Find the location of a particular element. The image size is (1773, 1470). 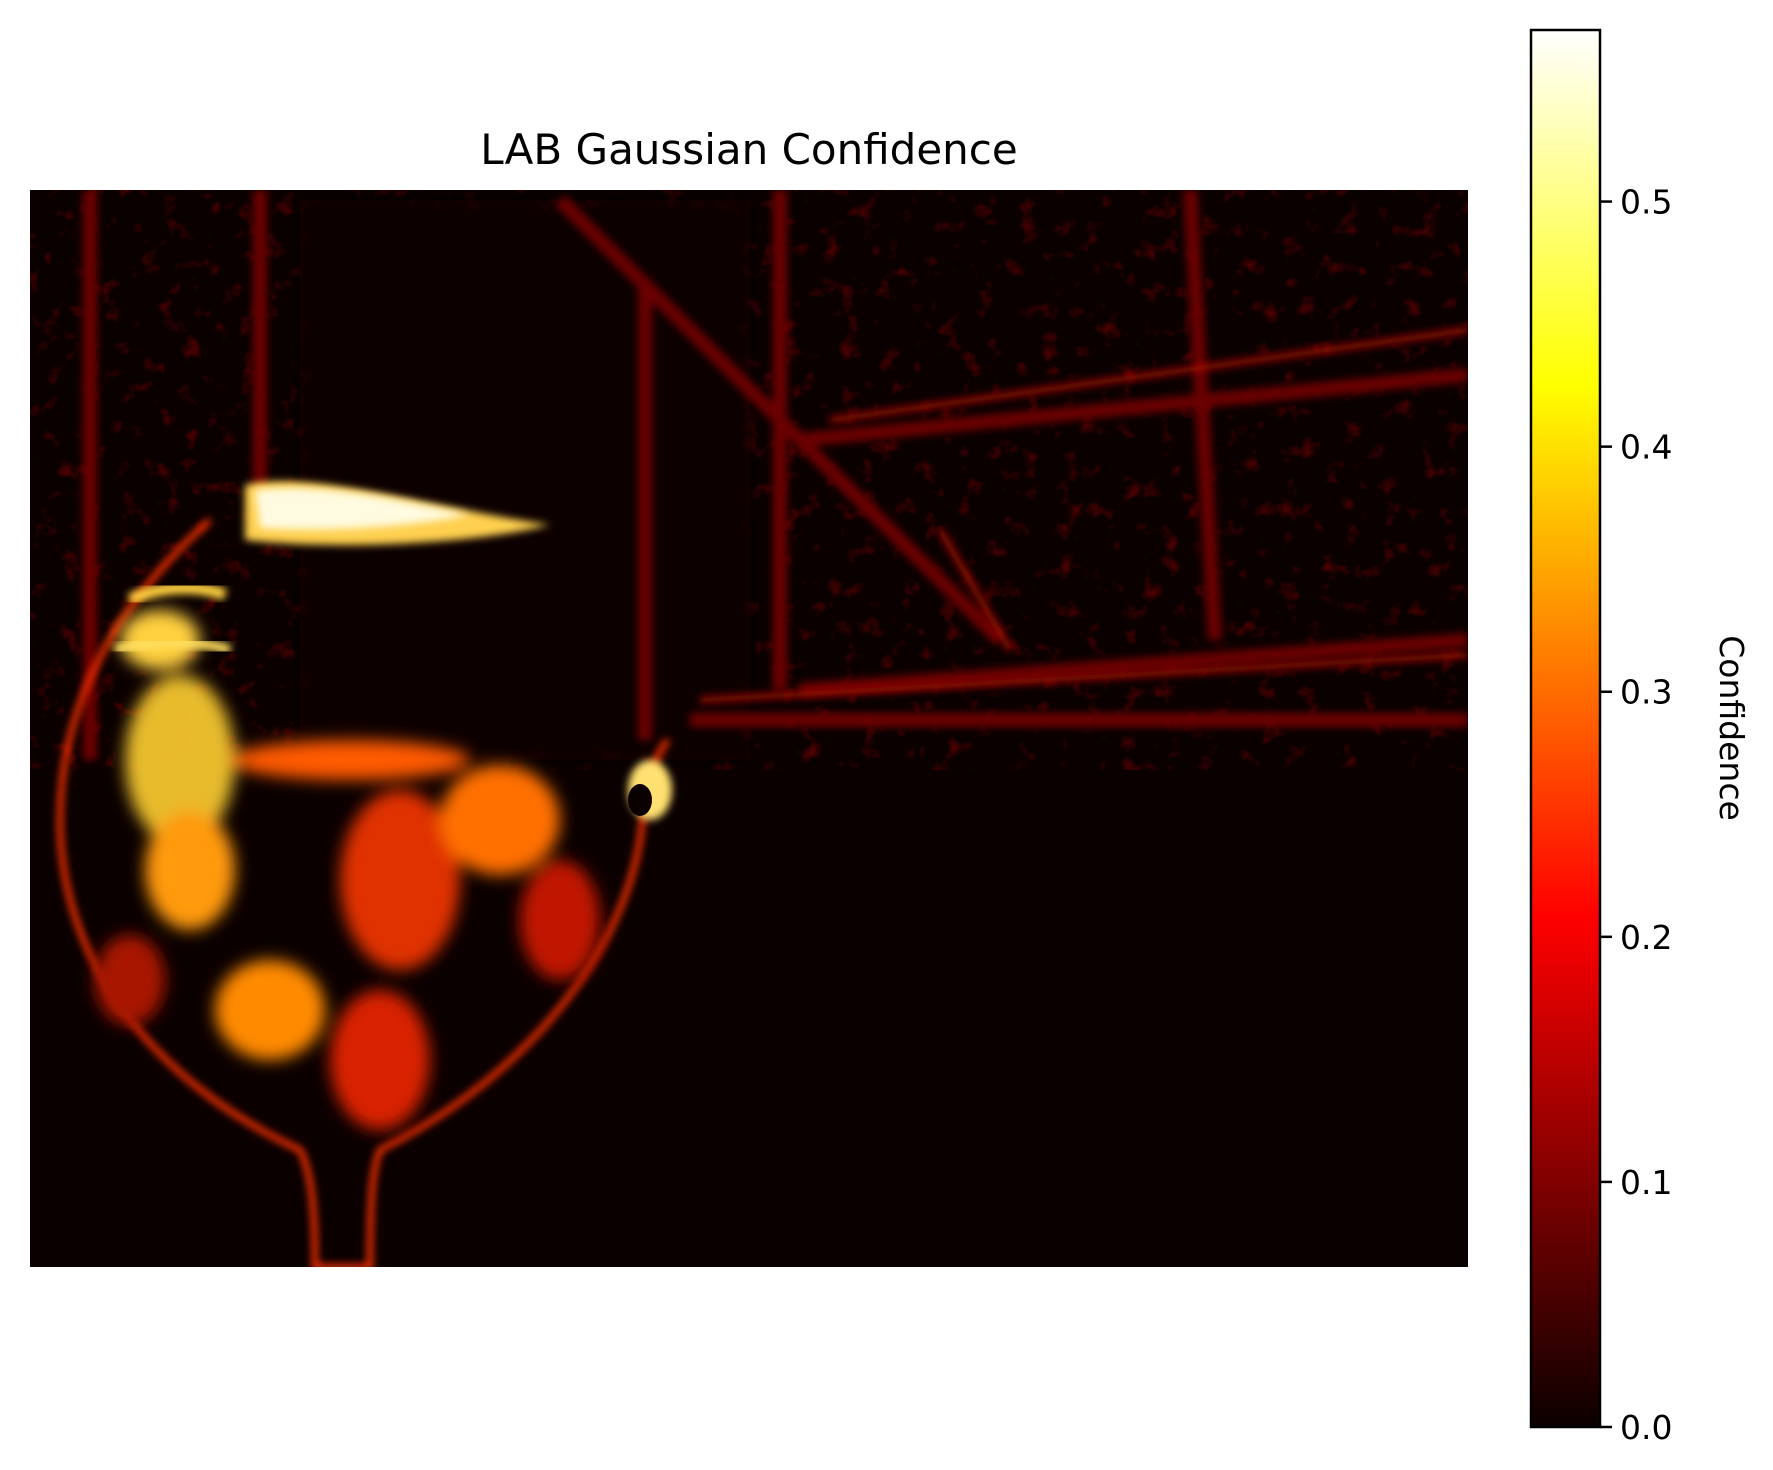

colorbar-tick-label: 0.1 is located at coordinates (1646, 1182).